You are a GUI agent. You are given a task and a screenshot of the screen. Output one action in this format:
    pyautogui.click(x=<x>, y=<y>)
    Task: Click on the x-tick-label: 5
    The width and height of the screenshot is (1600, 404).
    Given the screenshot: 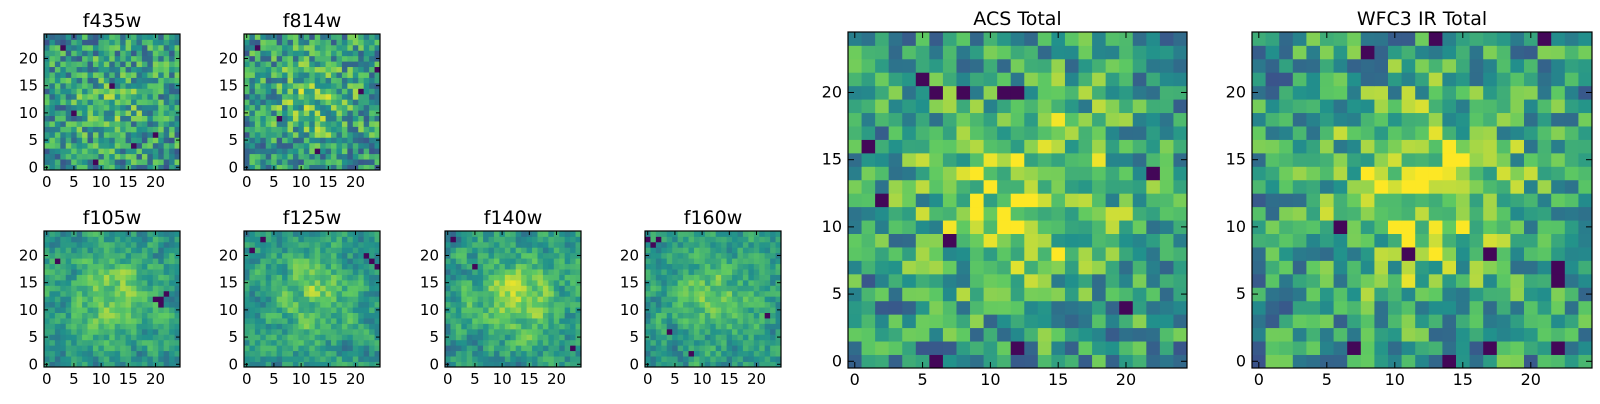 What is the action you would take?
    pyautogui.click(x=274, y=182)
    